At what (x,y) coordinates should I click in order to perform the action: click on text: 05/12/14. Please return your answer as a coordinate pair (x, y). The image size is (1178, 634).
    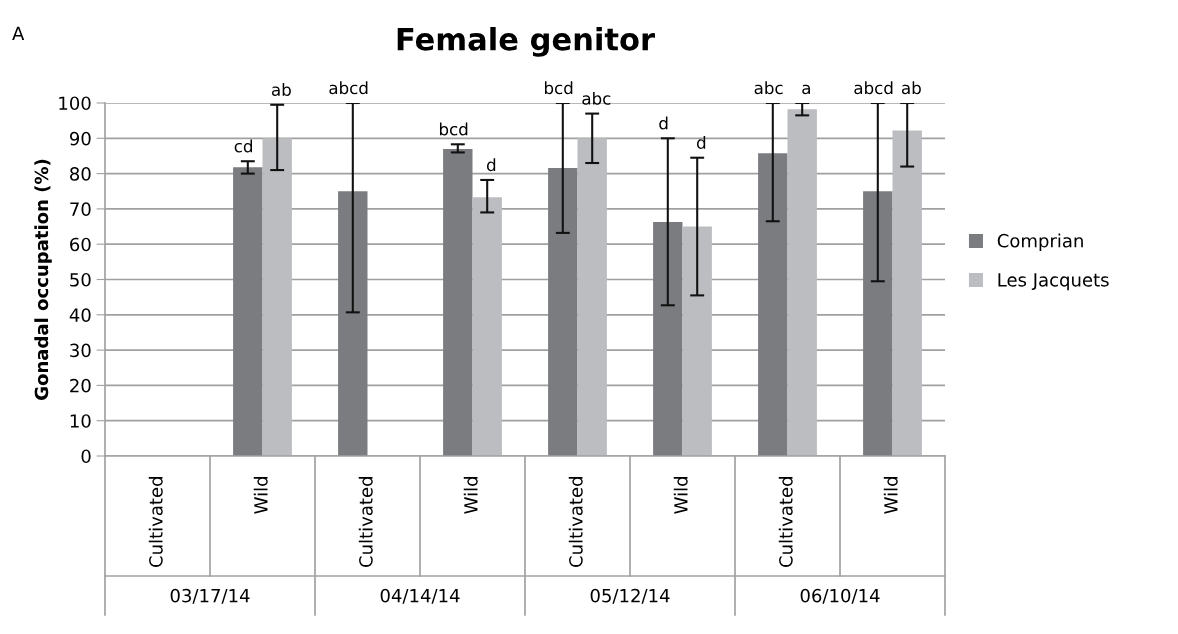
    Looking at the image, I should click on (630, 596).